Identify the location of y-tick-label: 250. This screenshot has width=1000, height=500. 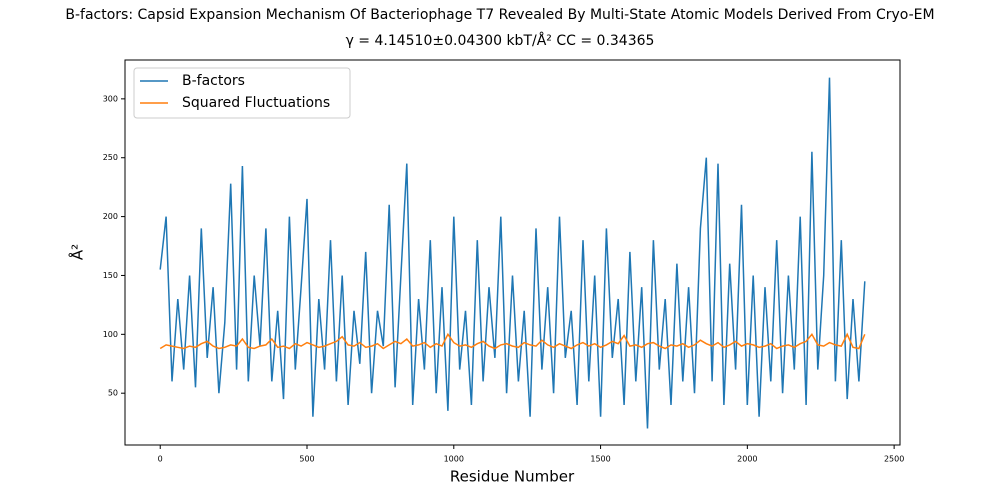
(110, 157).